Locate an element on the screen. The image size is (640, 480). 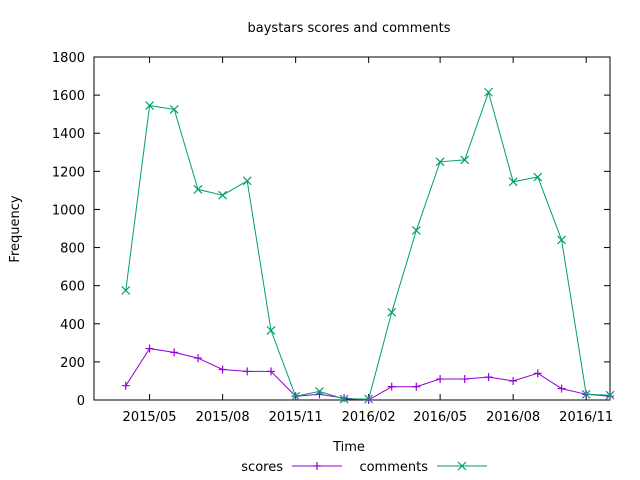
x-tick-label: 2016/11 is located at coordinates (586, 417).